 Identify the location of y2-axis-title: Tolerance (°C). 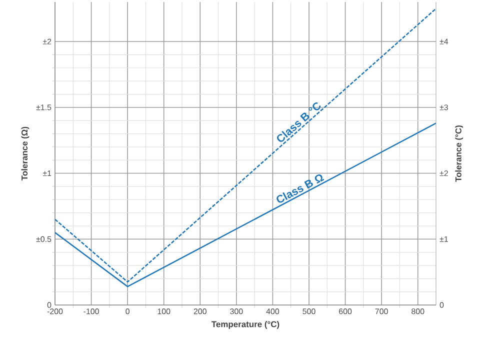
(459, 154).